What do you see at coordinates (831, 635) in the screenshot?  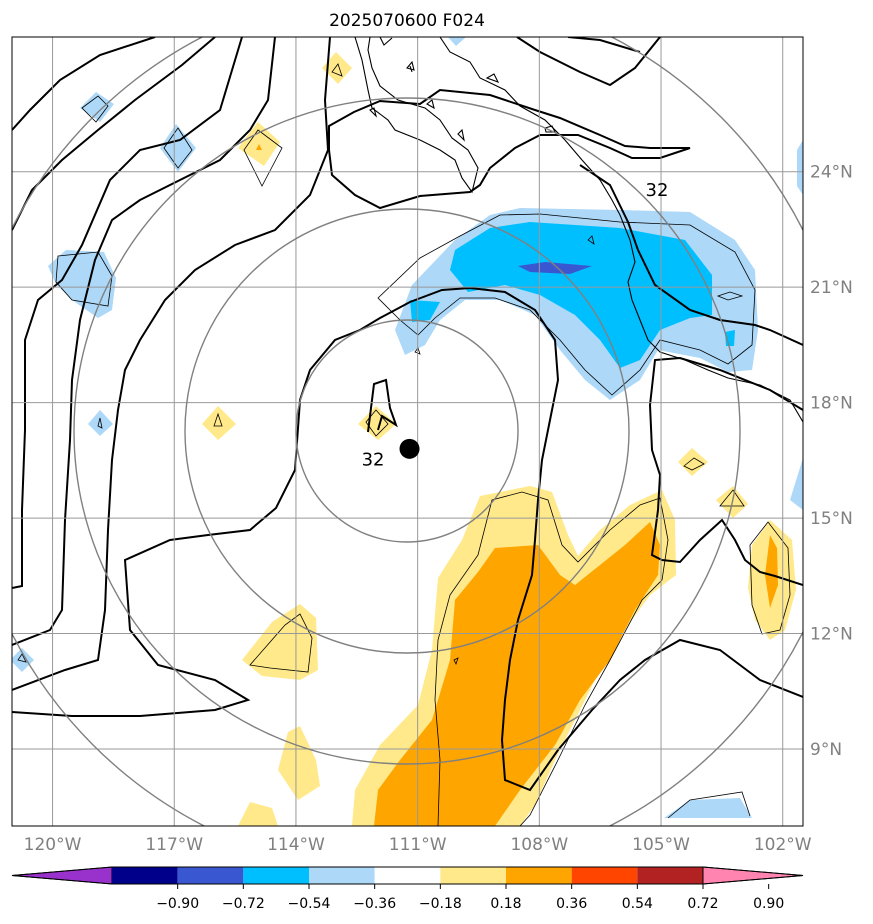 I see `y-tick-label: 12°N` at bounding box center [831, 635].